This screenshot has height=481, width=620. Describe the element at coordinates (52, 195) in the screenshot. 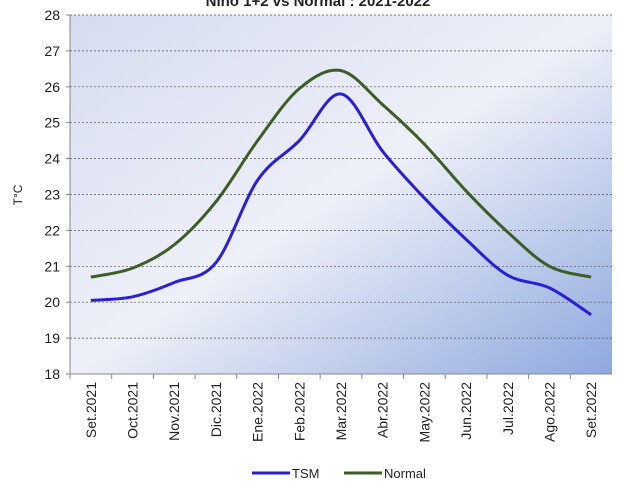

I see `y-tick-label: 23` at that location.